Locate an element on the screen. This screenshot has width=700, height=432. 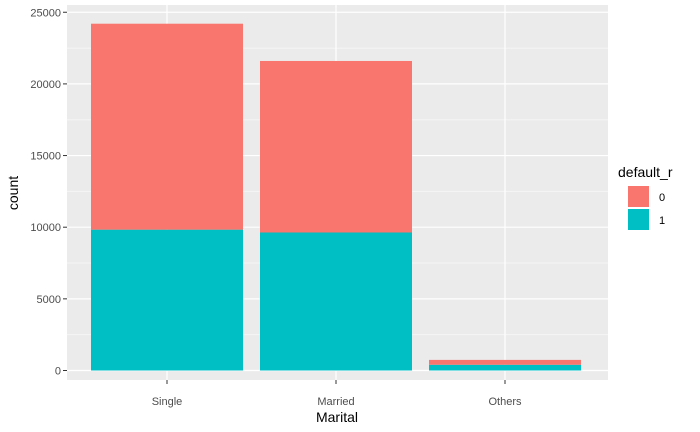
legend-label-0: 0 is located at coordinates (662, 198).